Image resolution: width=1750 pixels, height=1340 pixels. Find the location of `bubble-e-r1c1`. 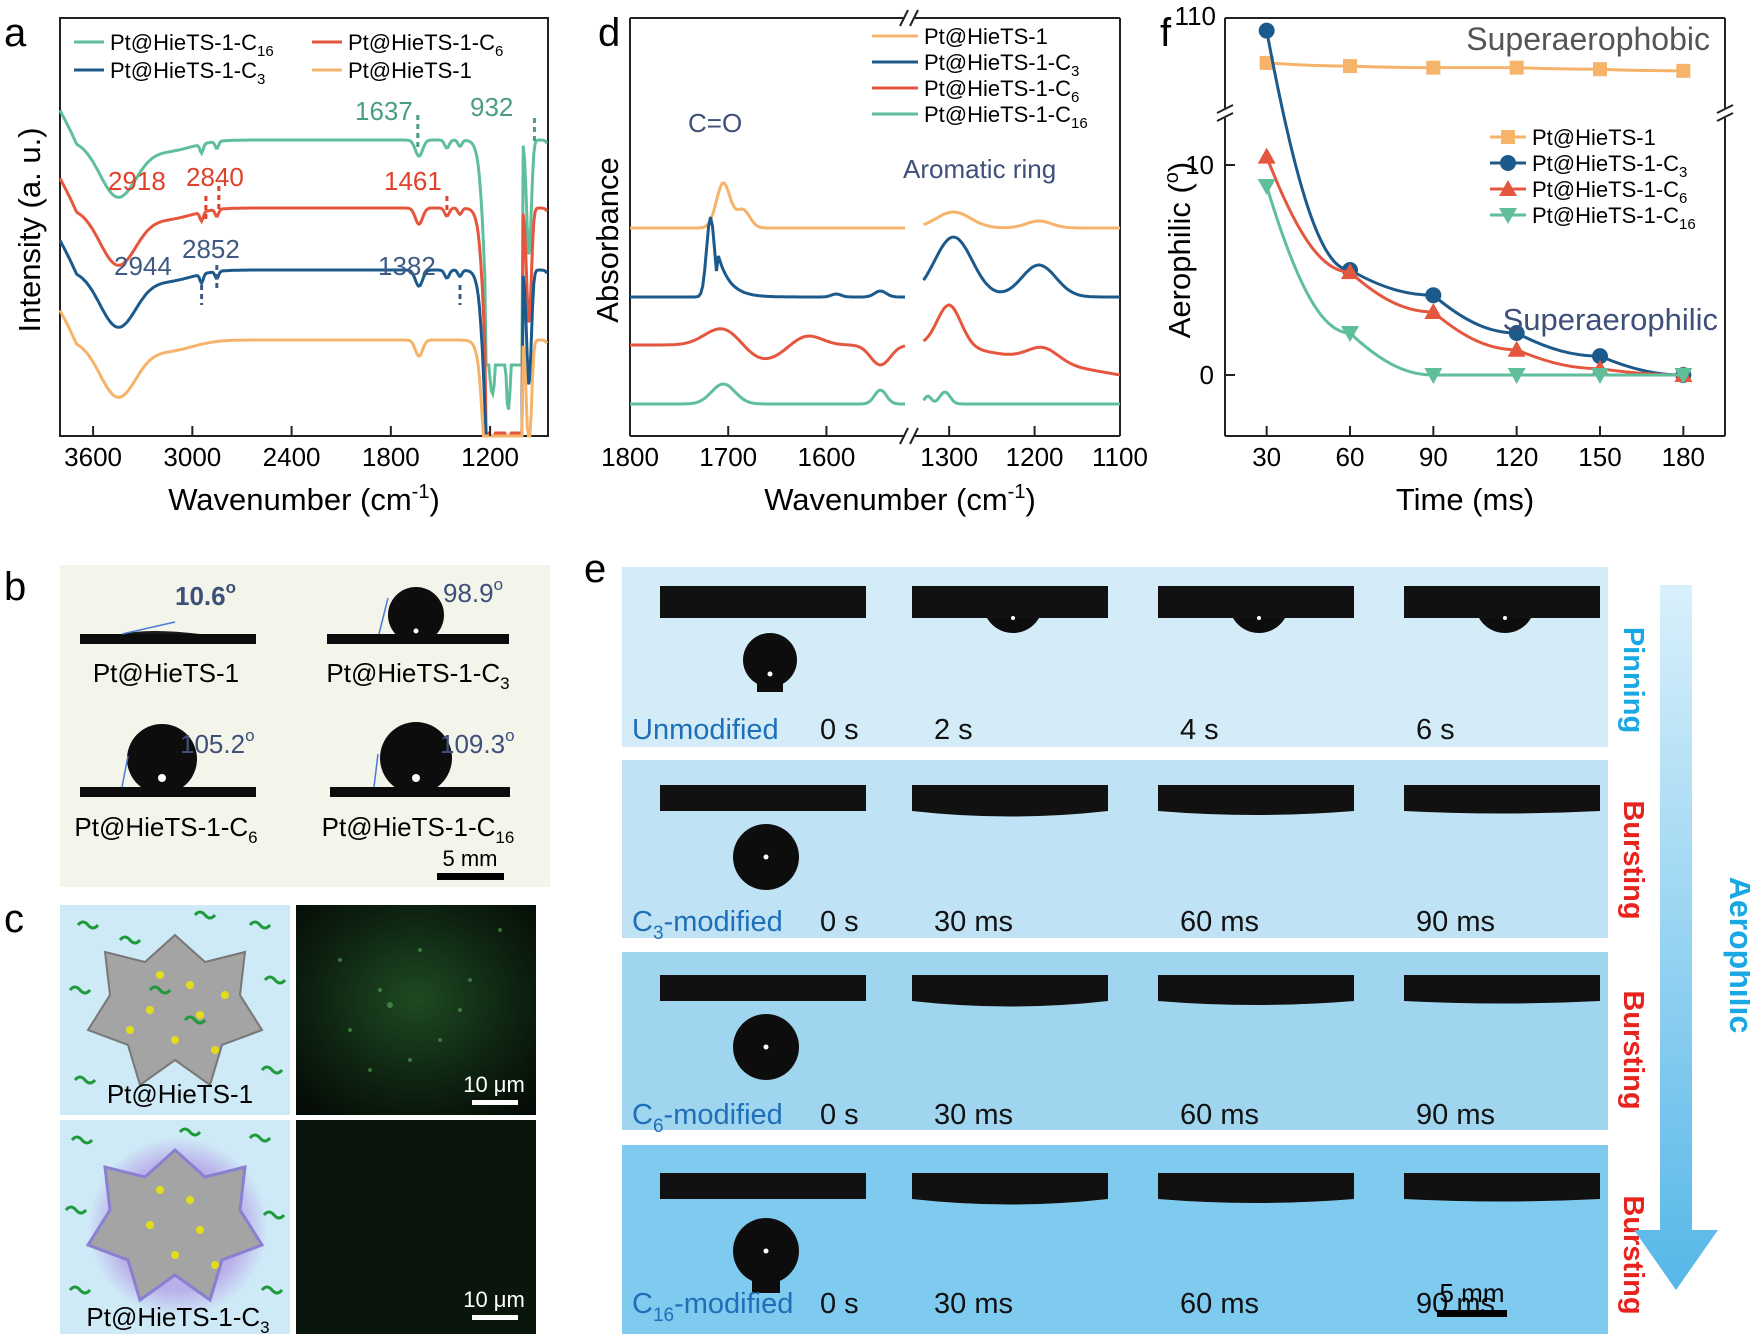

bubble-e-r1c1 is located at coordinates (770, 660).